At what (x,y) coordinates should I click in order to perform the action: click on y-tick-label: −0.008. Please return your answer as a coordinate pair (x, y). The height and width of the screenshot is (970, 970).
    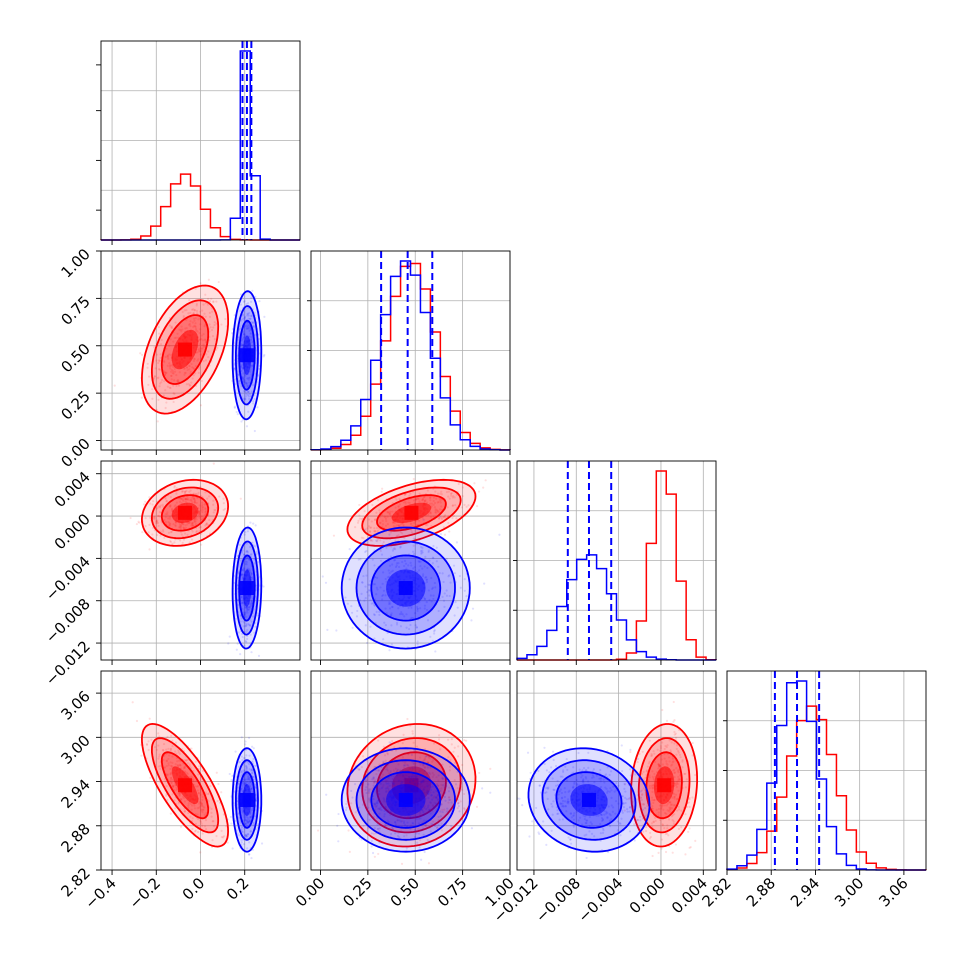
    Looking at the image, I should click on (68, 621).